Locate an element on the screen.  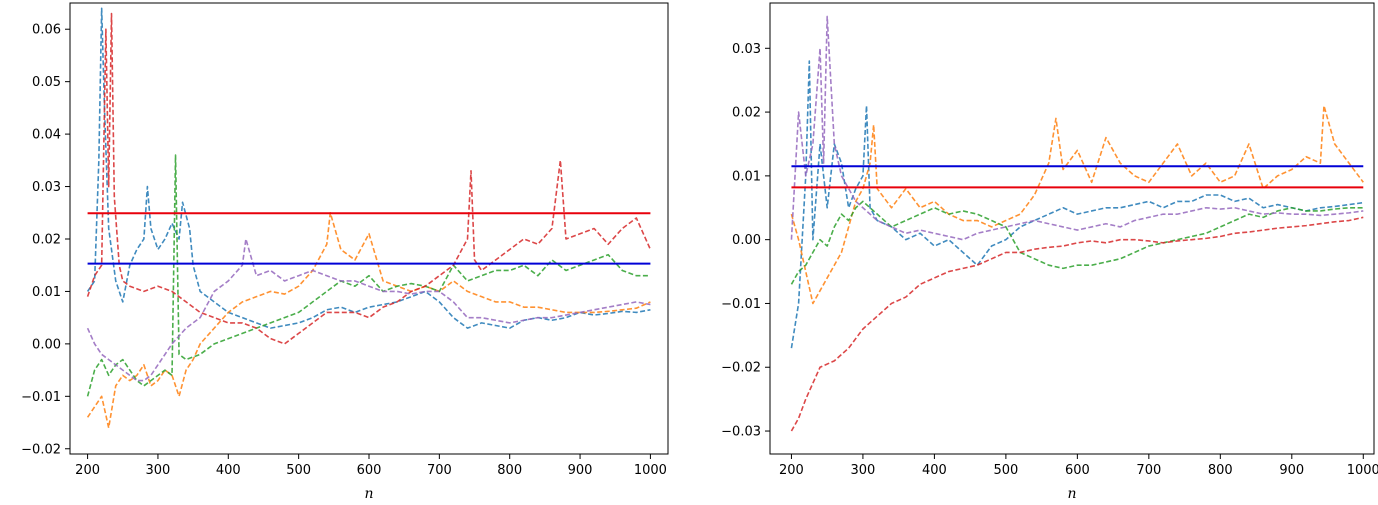
y-tick-label: −0.03 is located at coordinates (741, 432).